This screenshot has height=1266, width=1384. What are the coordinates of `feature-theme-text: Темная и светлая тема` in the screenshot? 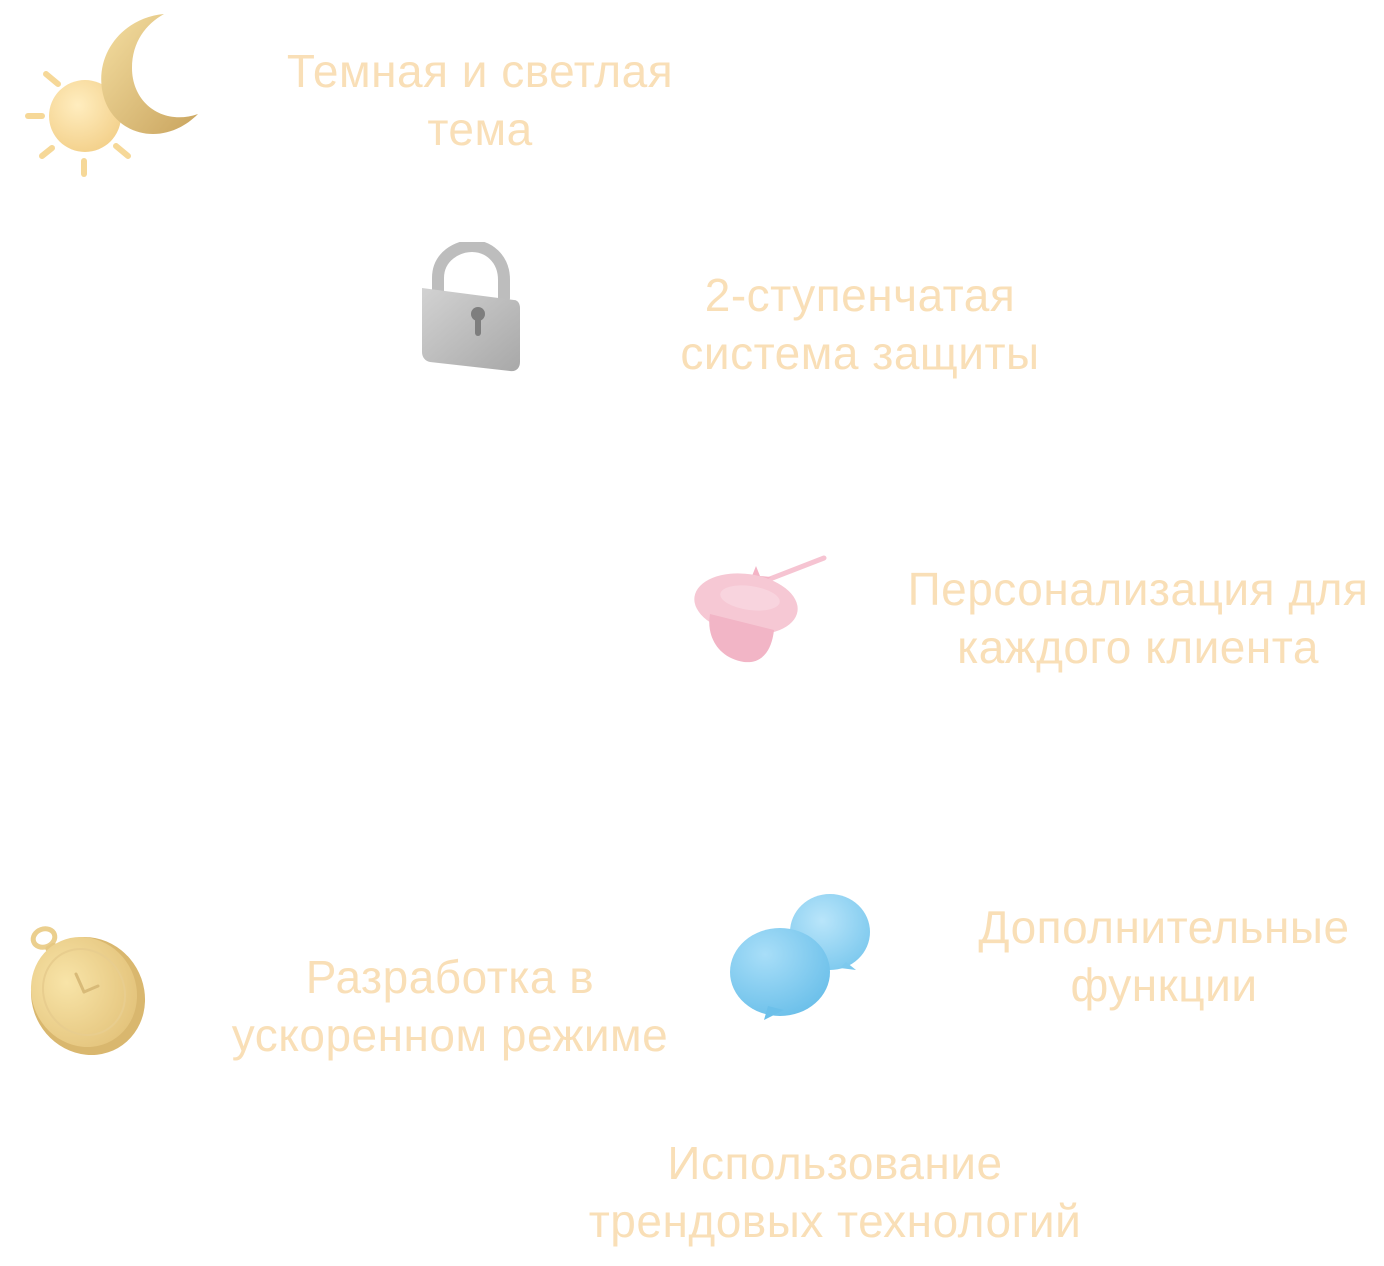 It's located at (480, 100).